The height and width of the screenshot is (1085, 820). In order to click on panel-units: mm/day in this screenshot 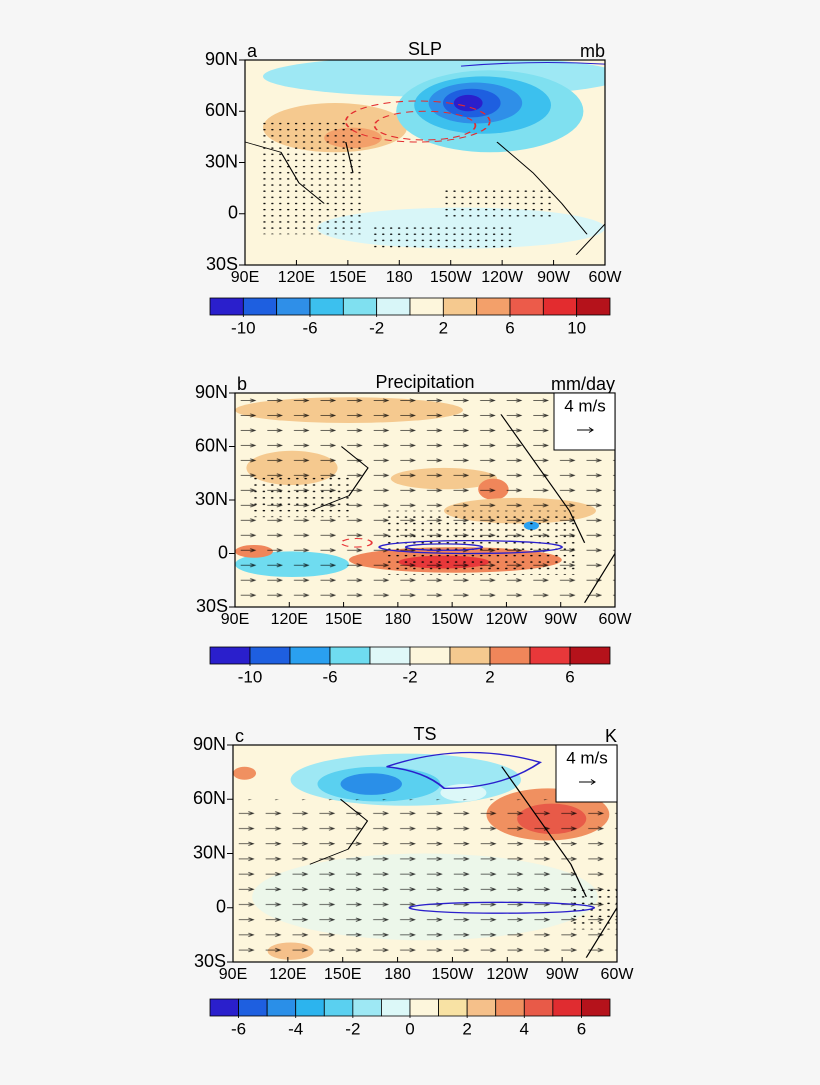, I will do `click(583, 384)`.